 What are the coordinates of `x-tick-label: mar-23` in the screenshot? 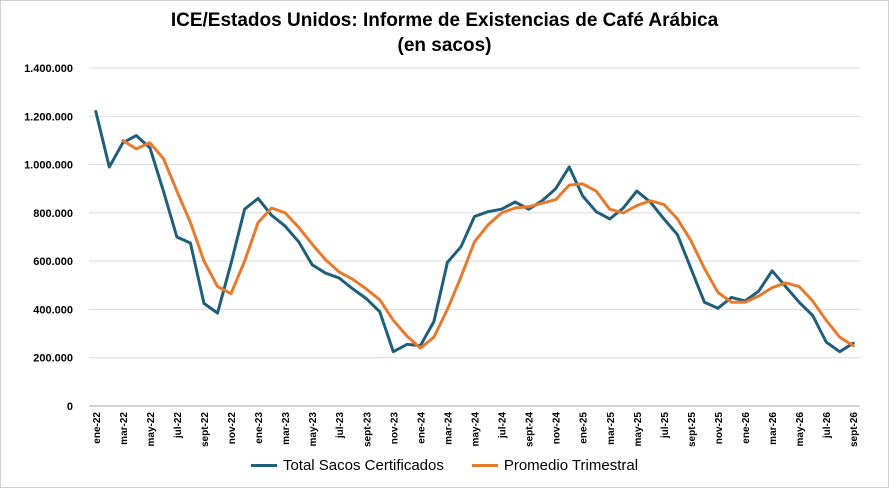 It's located at (286, 428).